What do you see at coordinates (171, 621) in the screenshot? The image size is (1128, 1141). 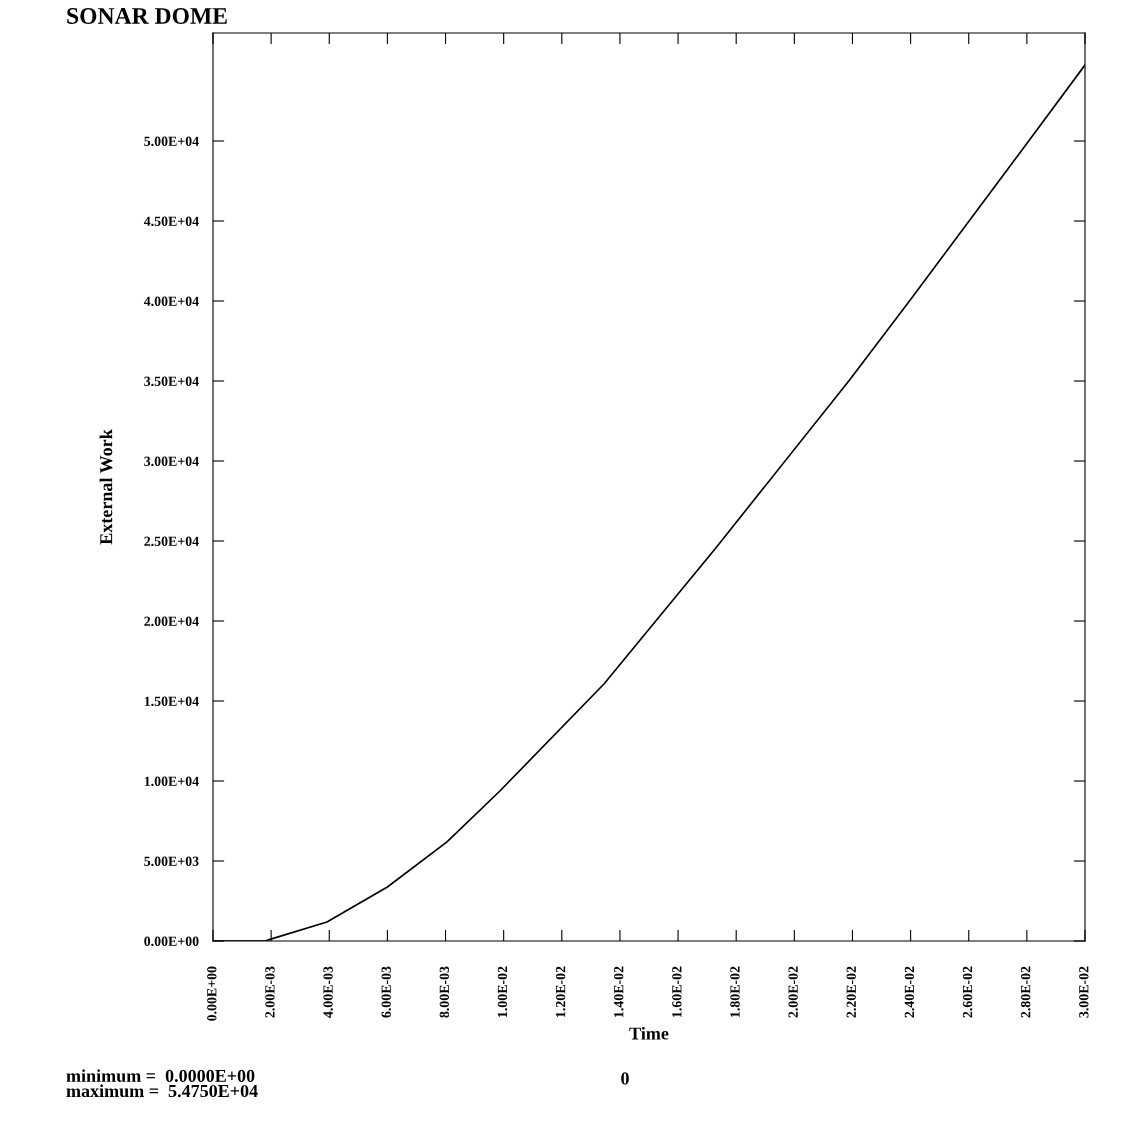 I see `y-tick-label: 2.00E+04` at bounding box center [171, 621].